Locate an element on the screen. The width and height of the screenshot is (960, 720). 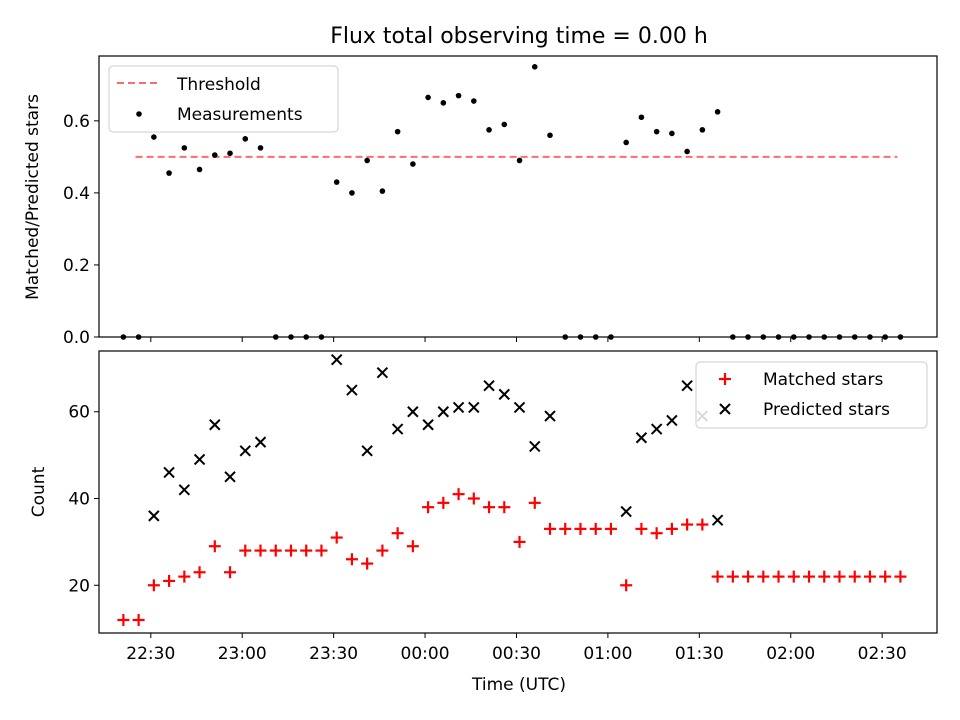
threshold-legend-label: Threshold is located at coordinates (218, 85).